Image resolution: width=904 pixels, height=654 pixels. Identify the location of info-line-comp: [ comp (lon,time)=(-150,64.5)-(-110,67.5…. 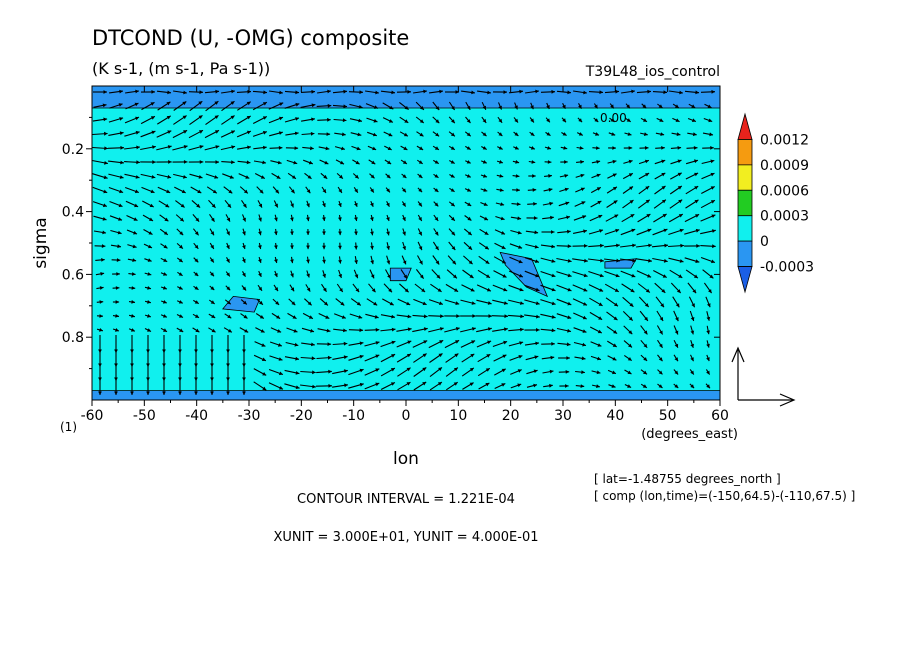
(724, 496).